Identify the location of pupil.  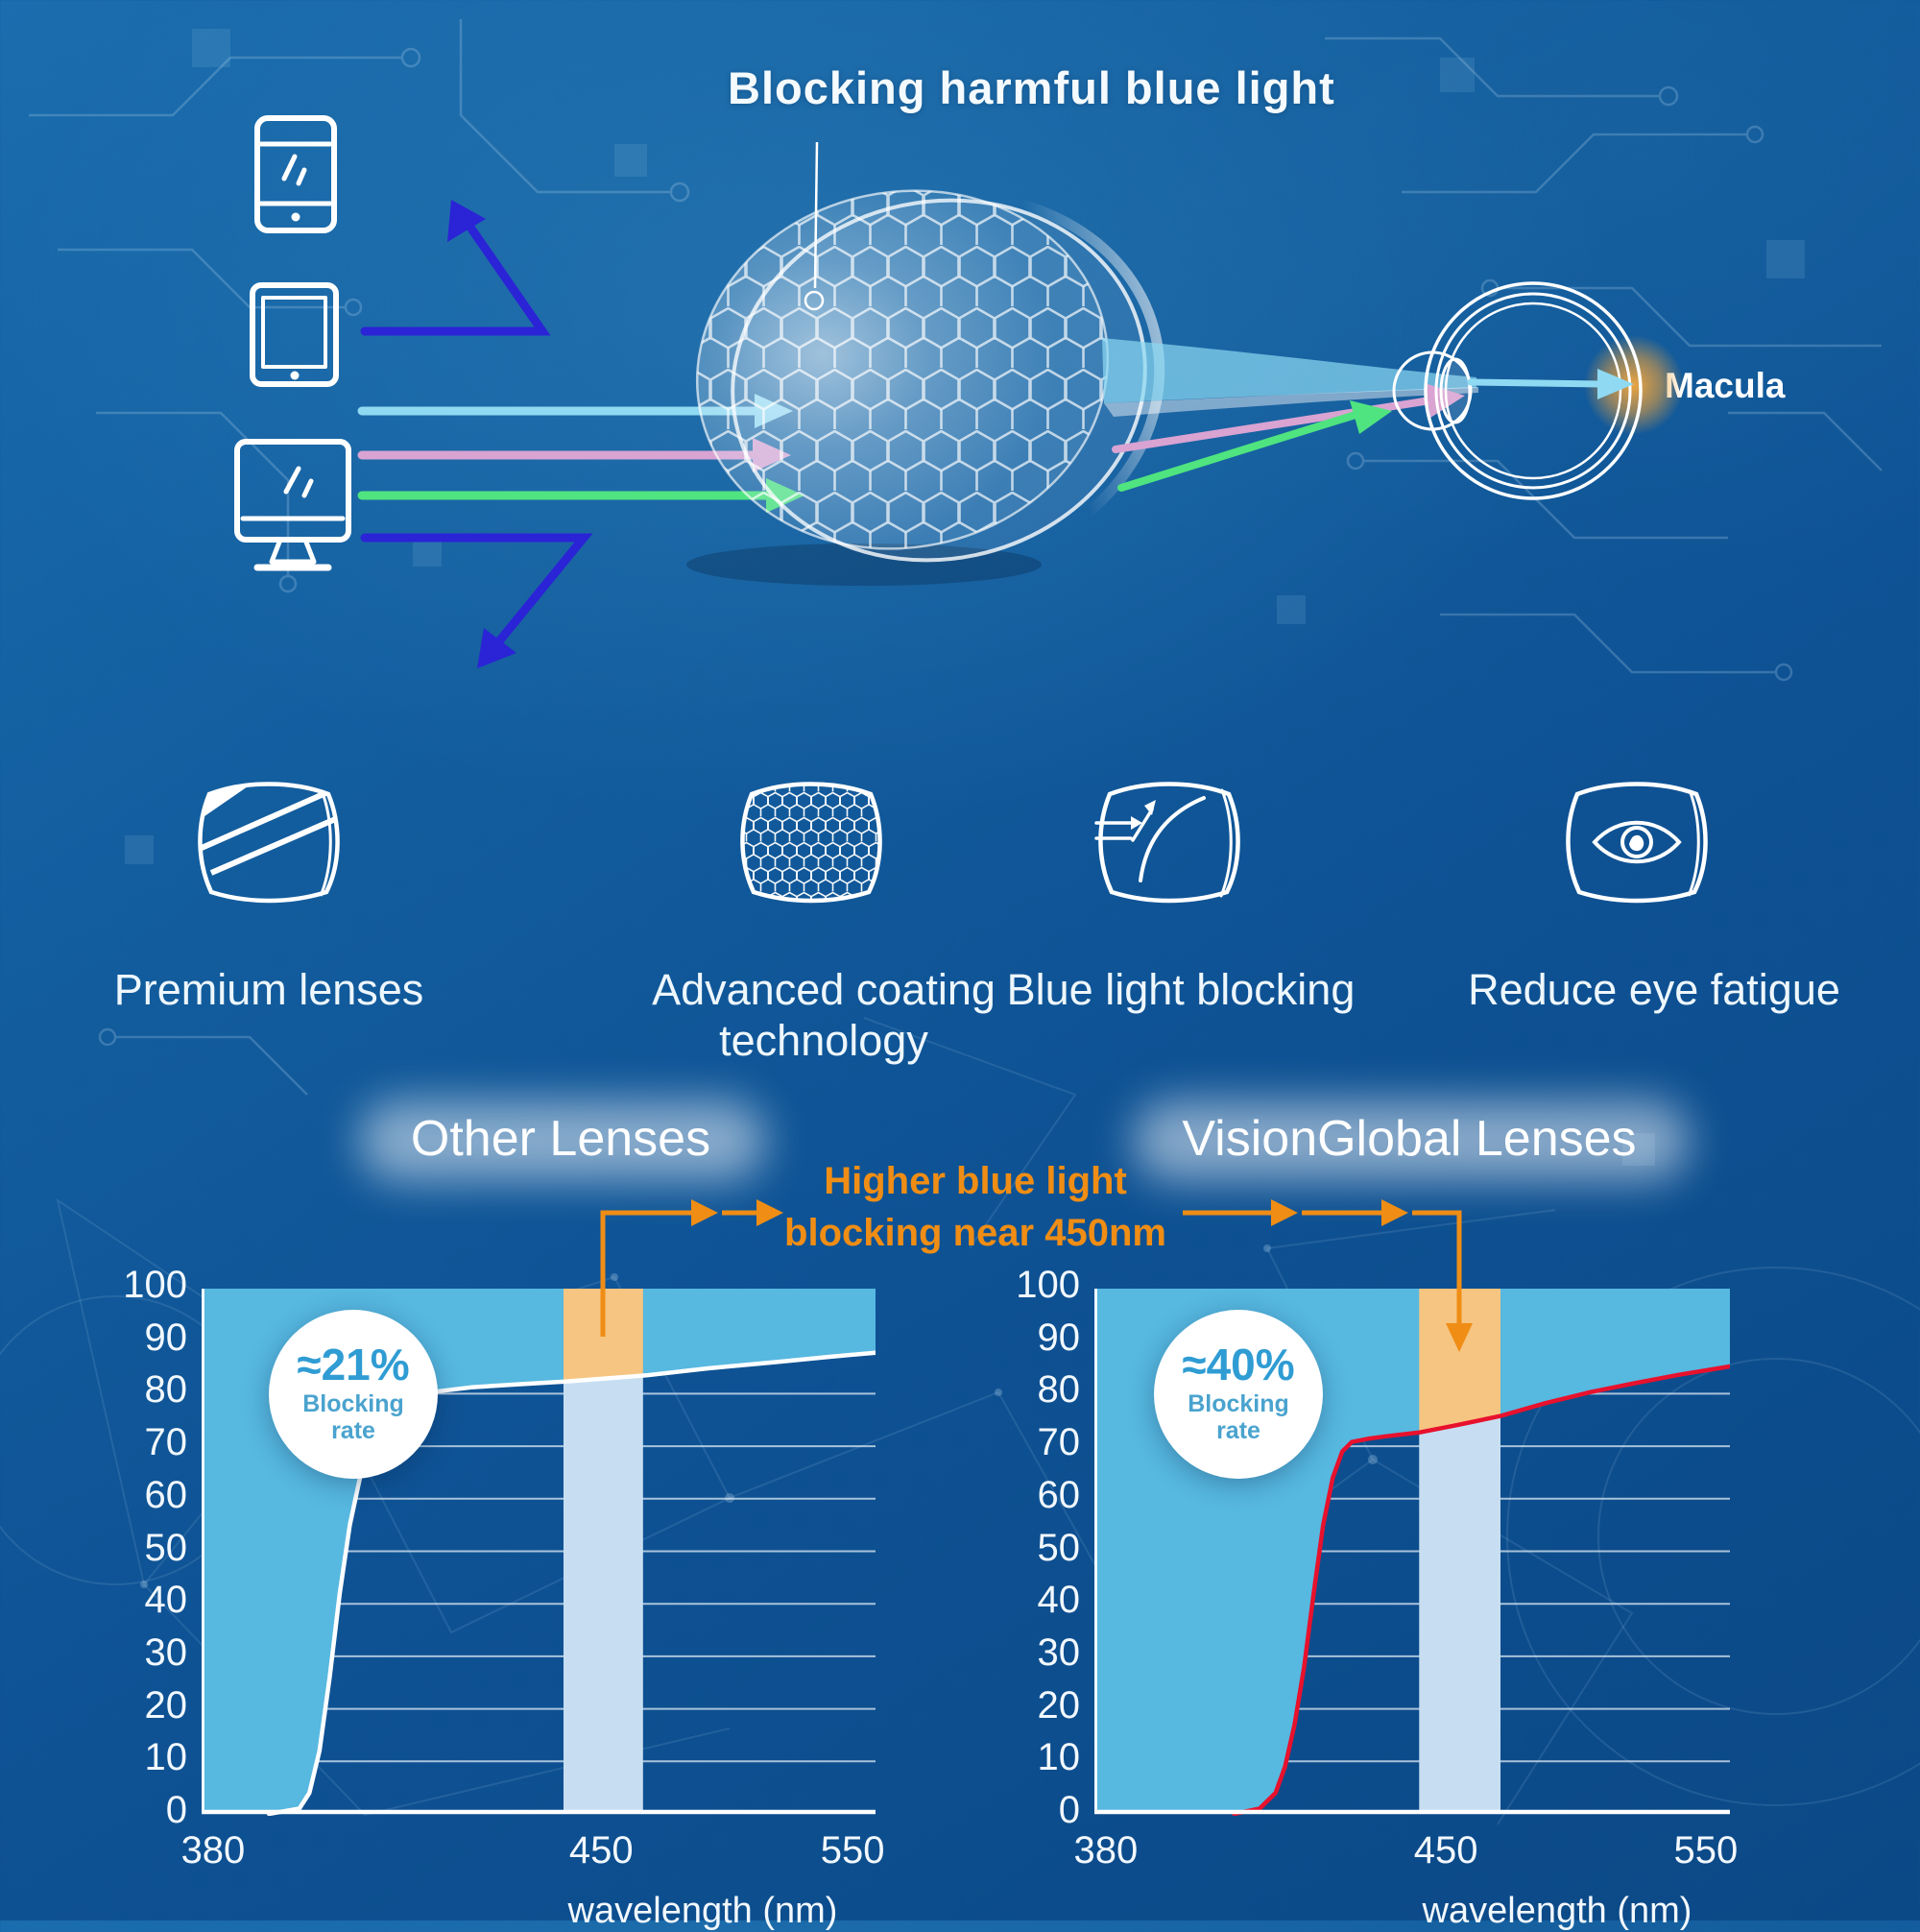
(1637, 843).